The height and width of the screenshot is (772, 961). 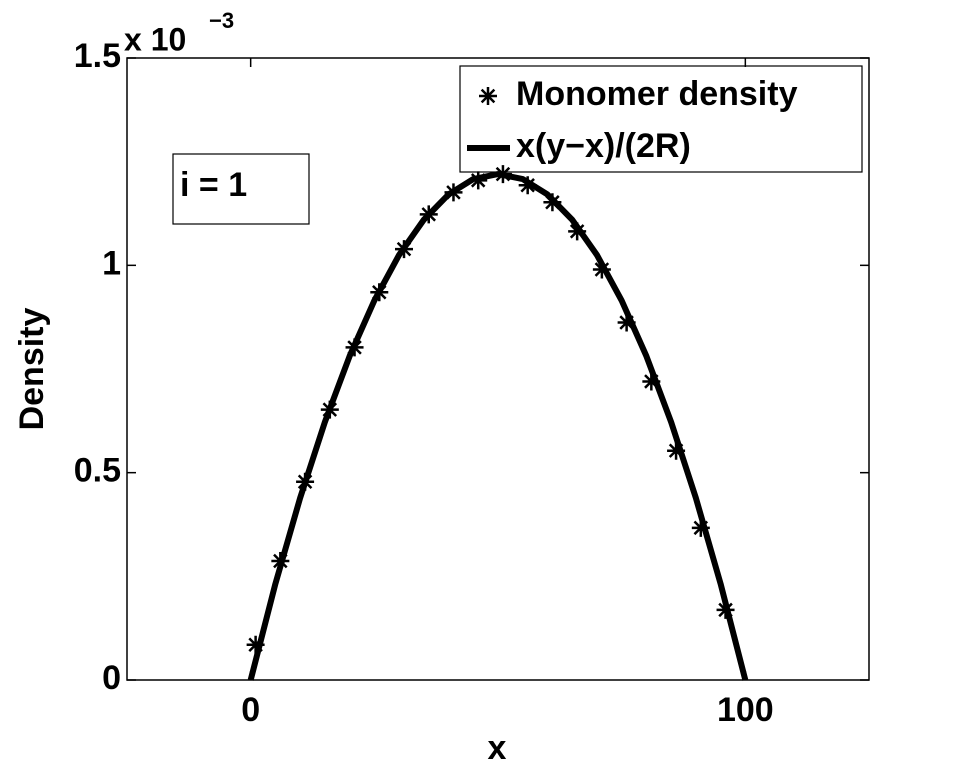 I want to click on annotation: i = 1, so click(x=213, y=185).